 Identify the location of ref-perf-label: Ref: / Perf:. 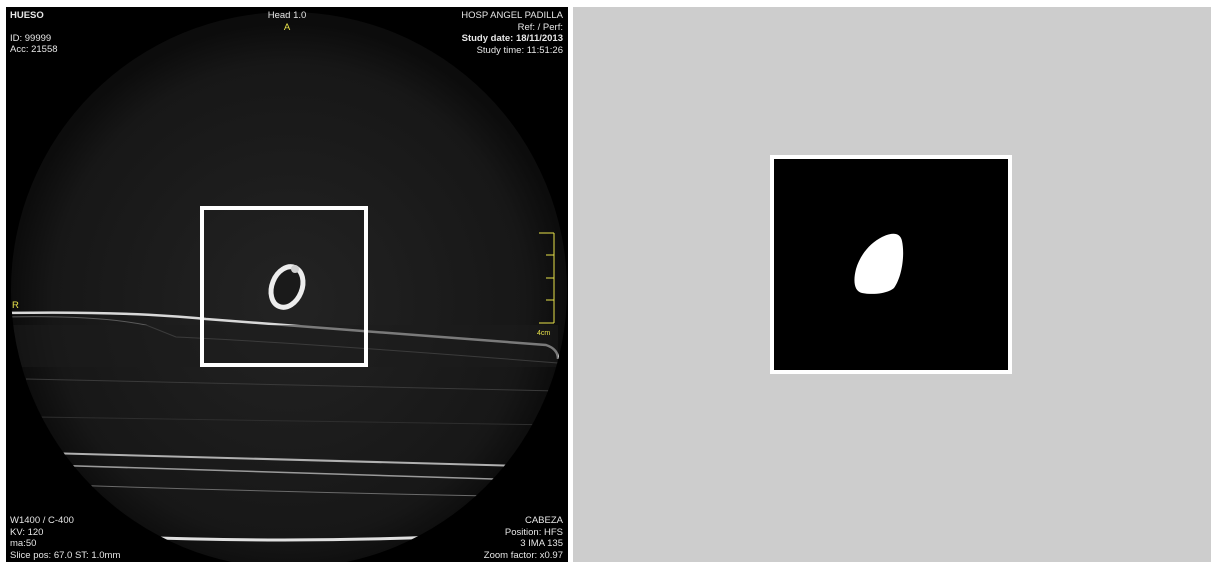
(540, 27).